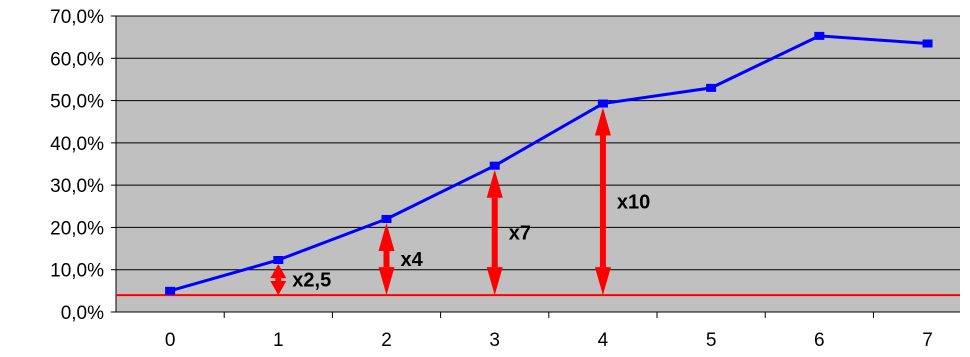  What do you see at coordinates (77, 228) in the screenshot?
I see `y-tick-label: 20,0%` at bounding box center [77, 228].